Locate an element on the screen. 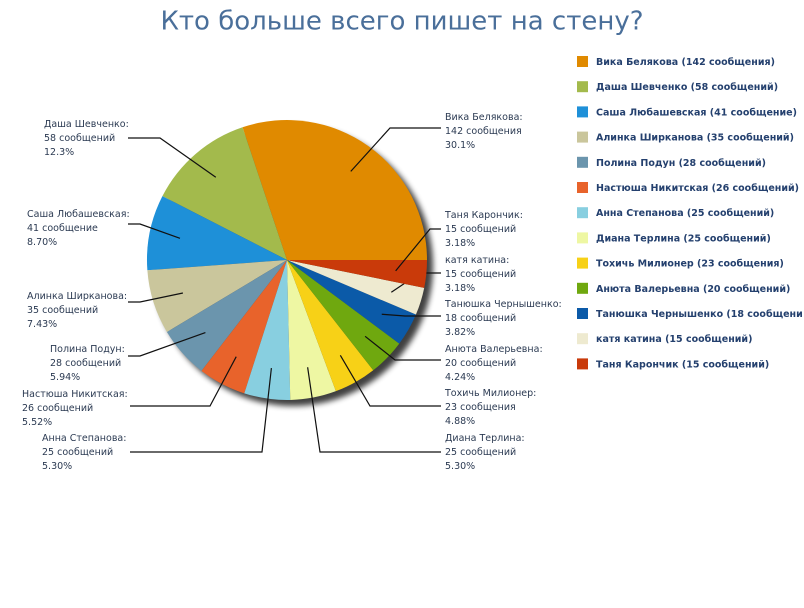  slice-label-count: 142 сообщения is located at coordinates (483, 131).